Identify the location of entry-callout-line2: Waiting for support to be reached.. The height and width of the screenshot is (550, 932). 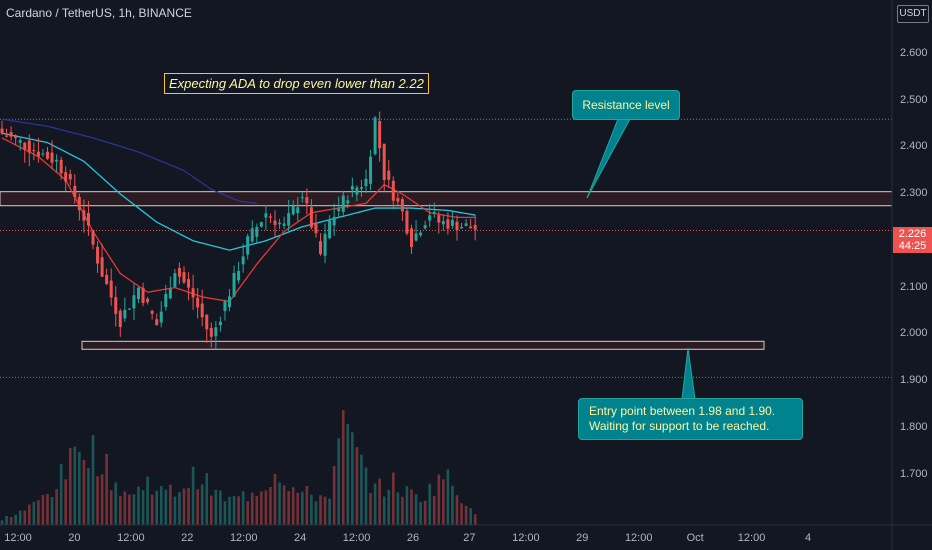
(679, 426).